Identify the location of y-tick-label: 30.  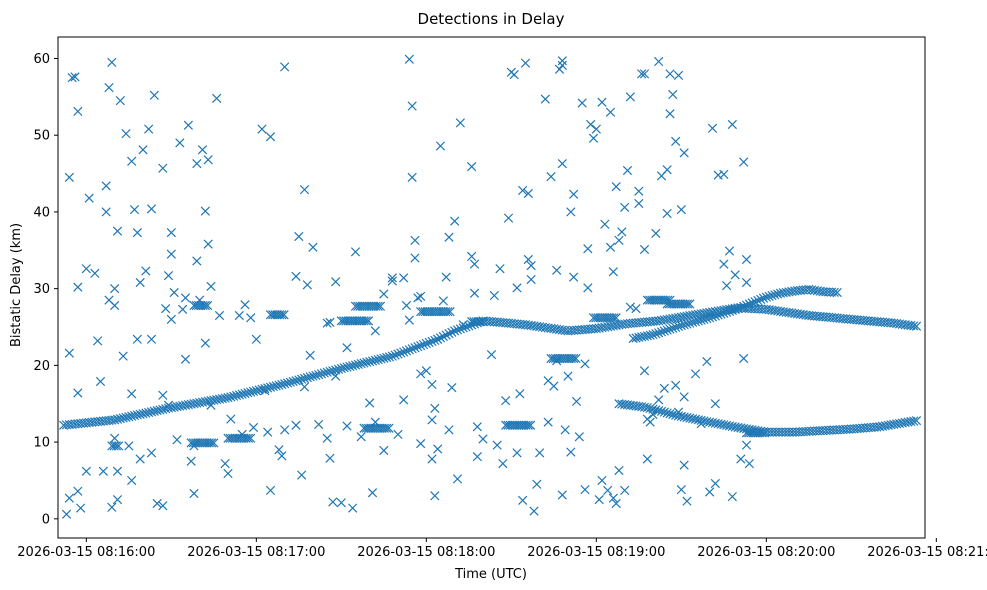
(41, 289).